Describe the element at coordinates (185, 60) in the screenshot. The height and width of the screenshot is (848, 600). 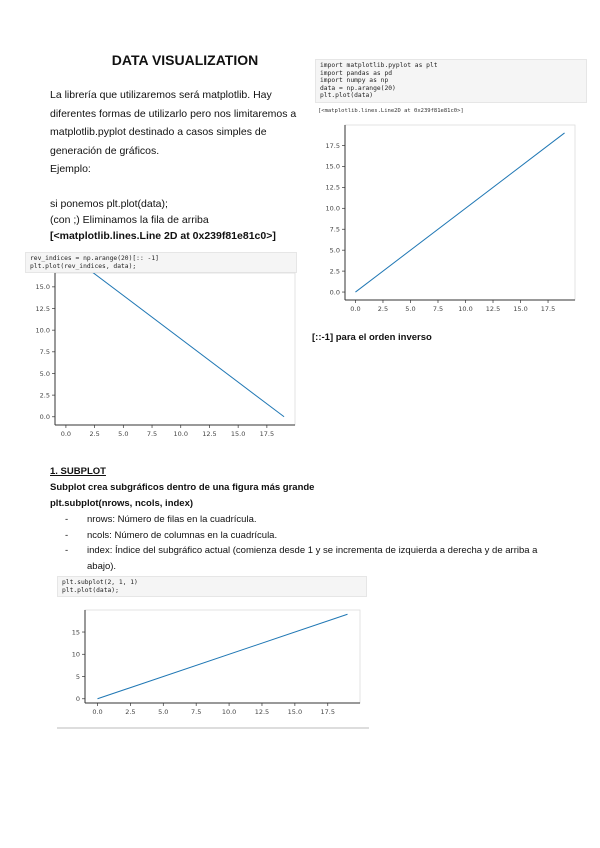
I see `page-title: DATA VISUALIZATION` at that location.